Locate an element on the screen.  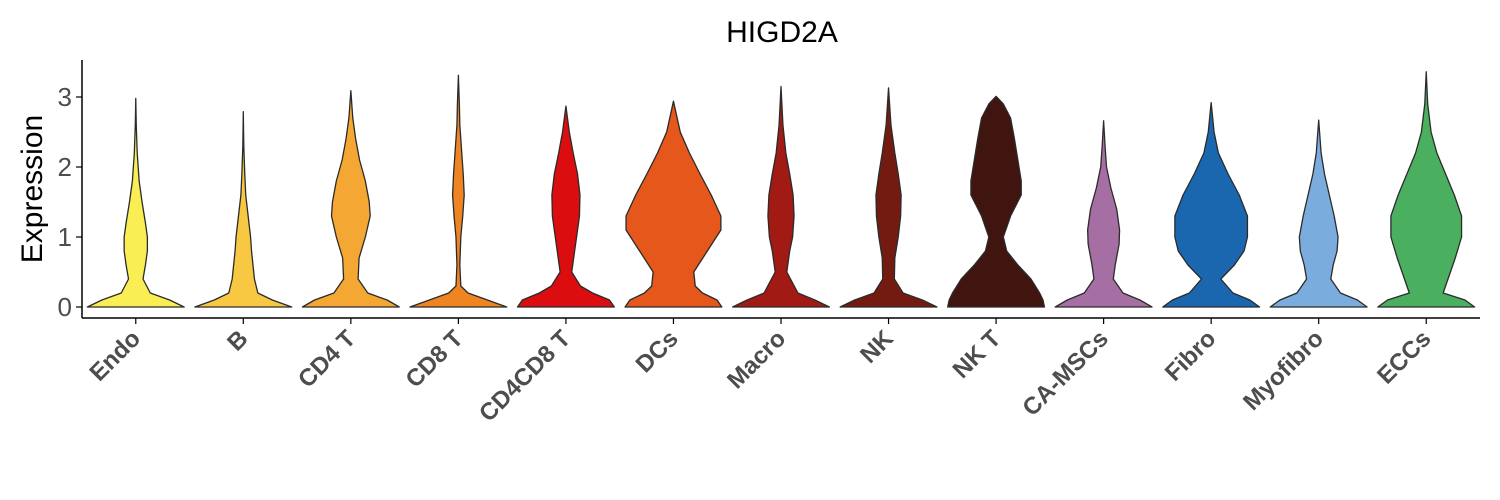
x-tick-label: CD8 T is located at coordinates (435, 359).